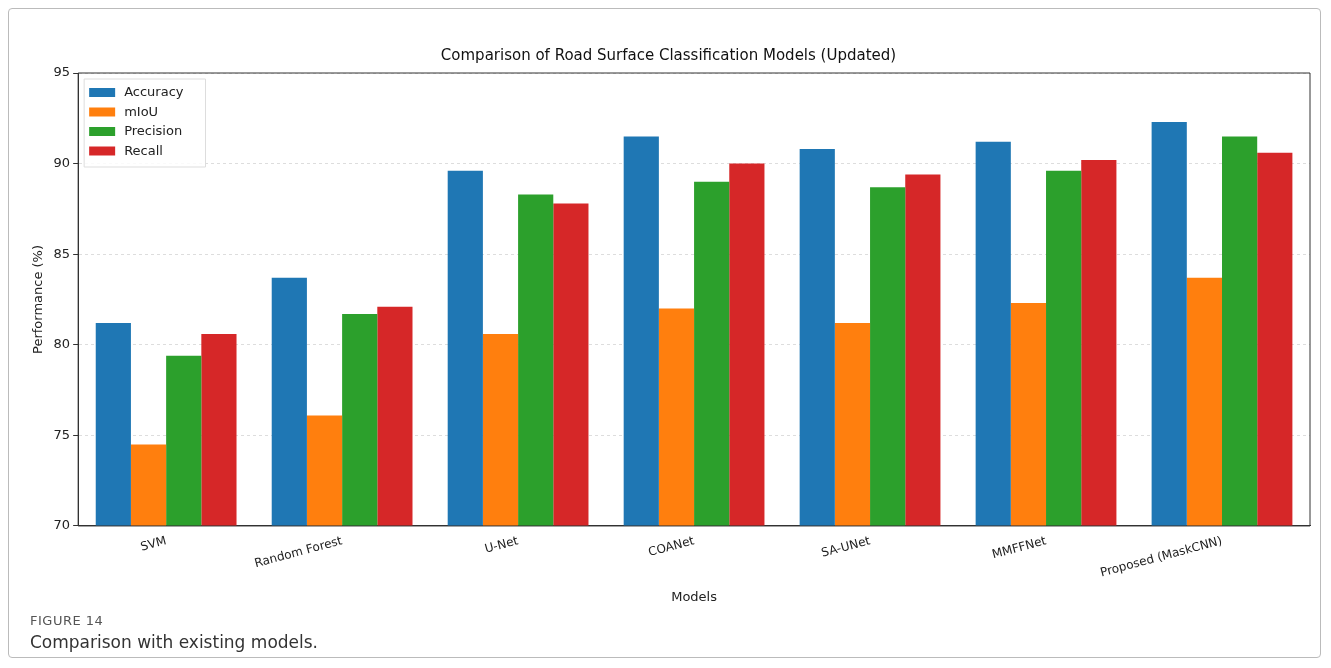  What do you see at coordinates (62, 253) in the screenshot?
I see `y-tick-label: 85` at bounding box center [62, 253].